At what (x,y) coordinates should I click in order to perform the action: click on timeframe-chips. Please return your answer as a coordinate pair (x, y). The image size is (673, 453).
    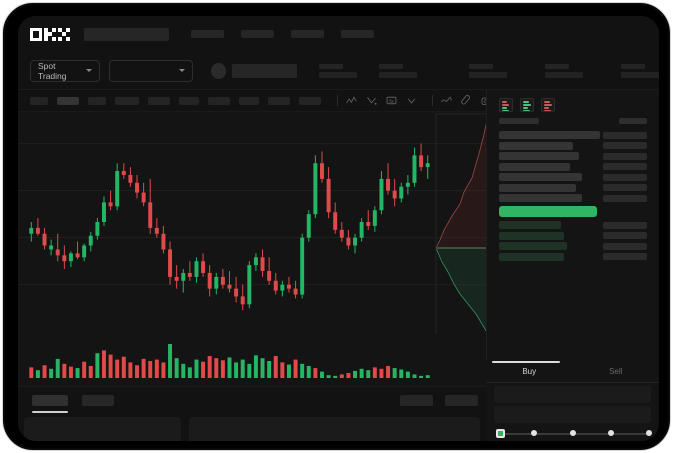
    Looking at the image, I should click on (180, 100).